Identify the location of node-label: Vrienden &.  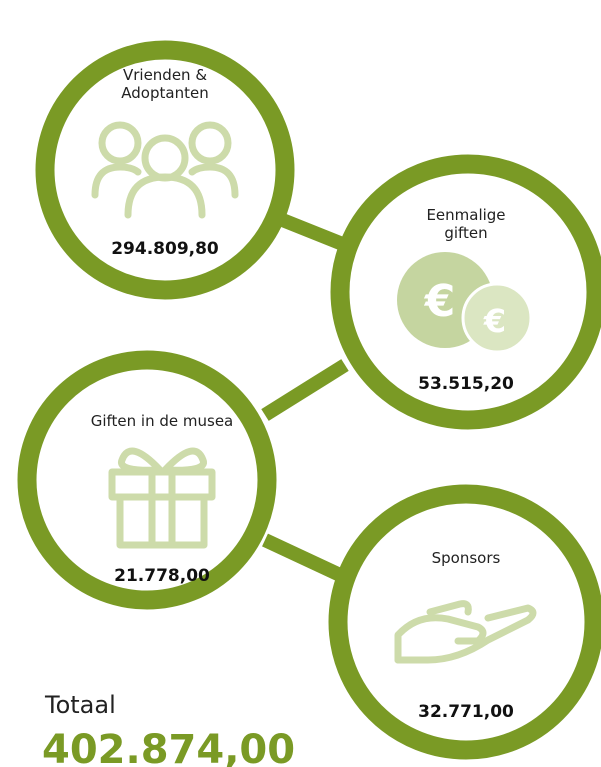
(165, 75).